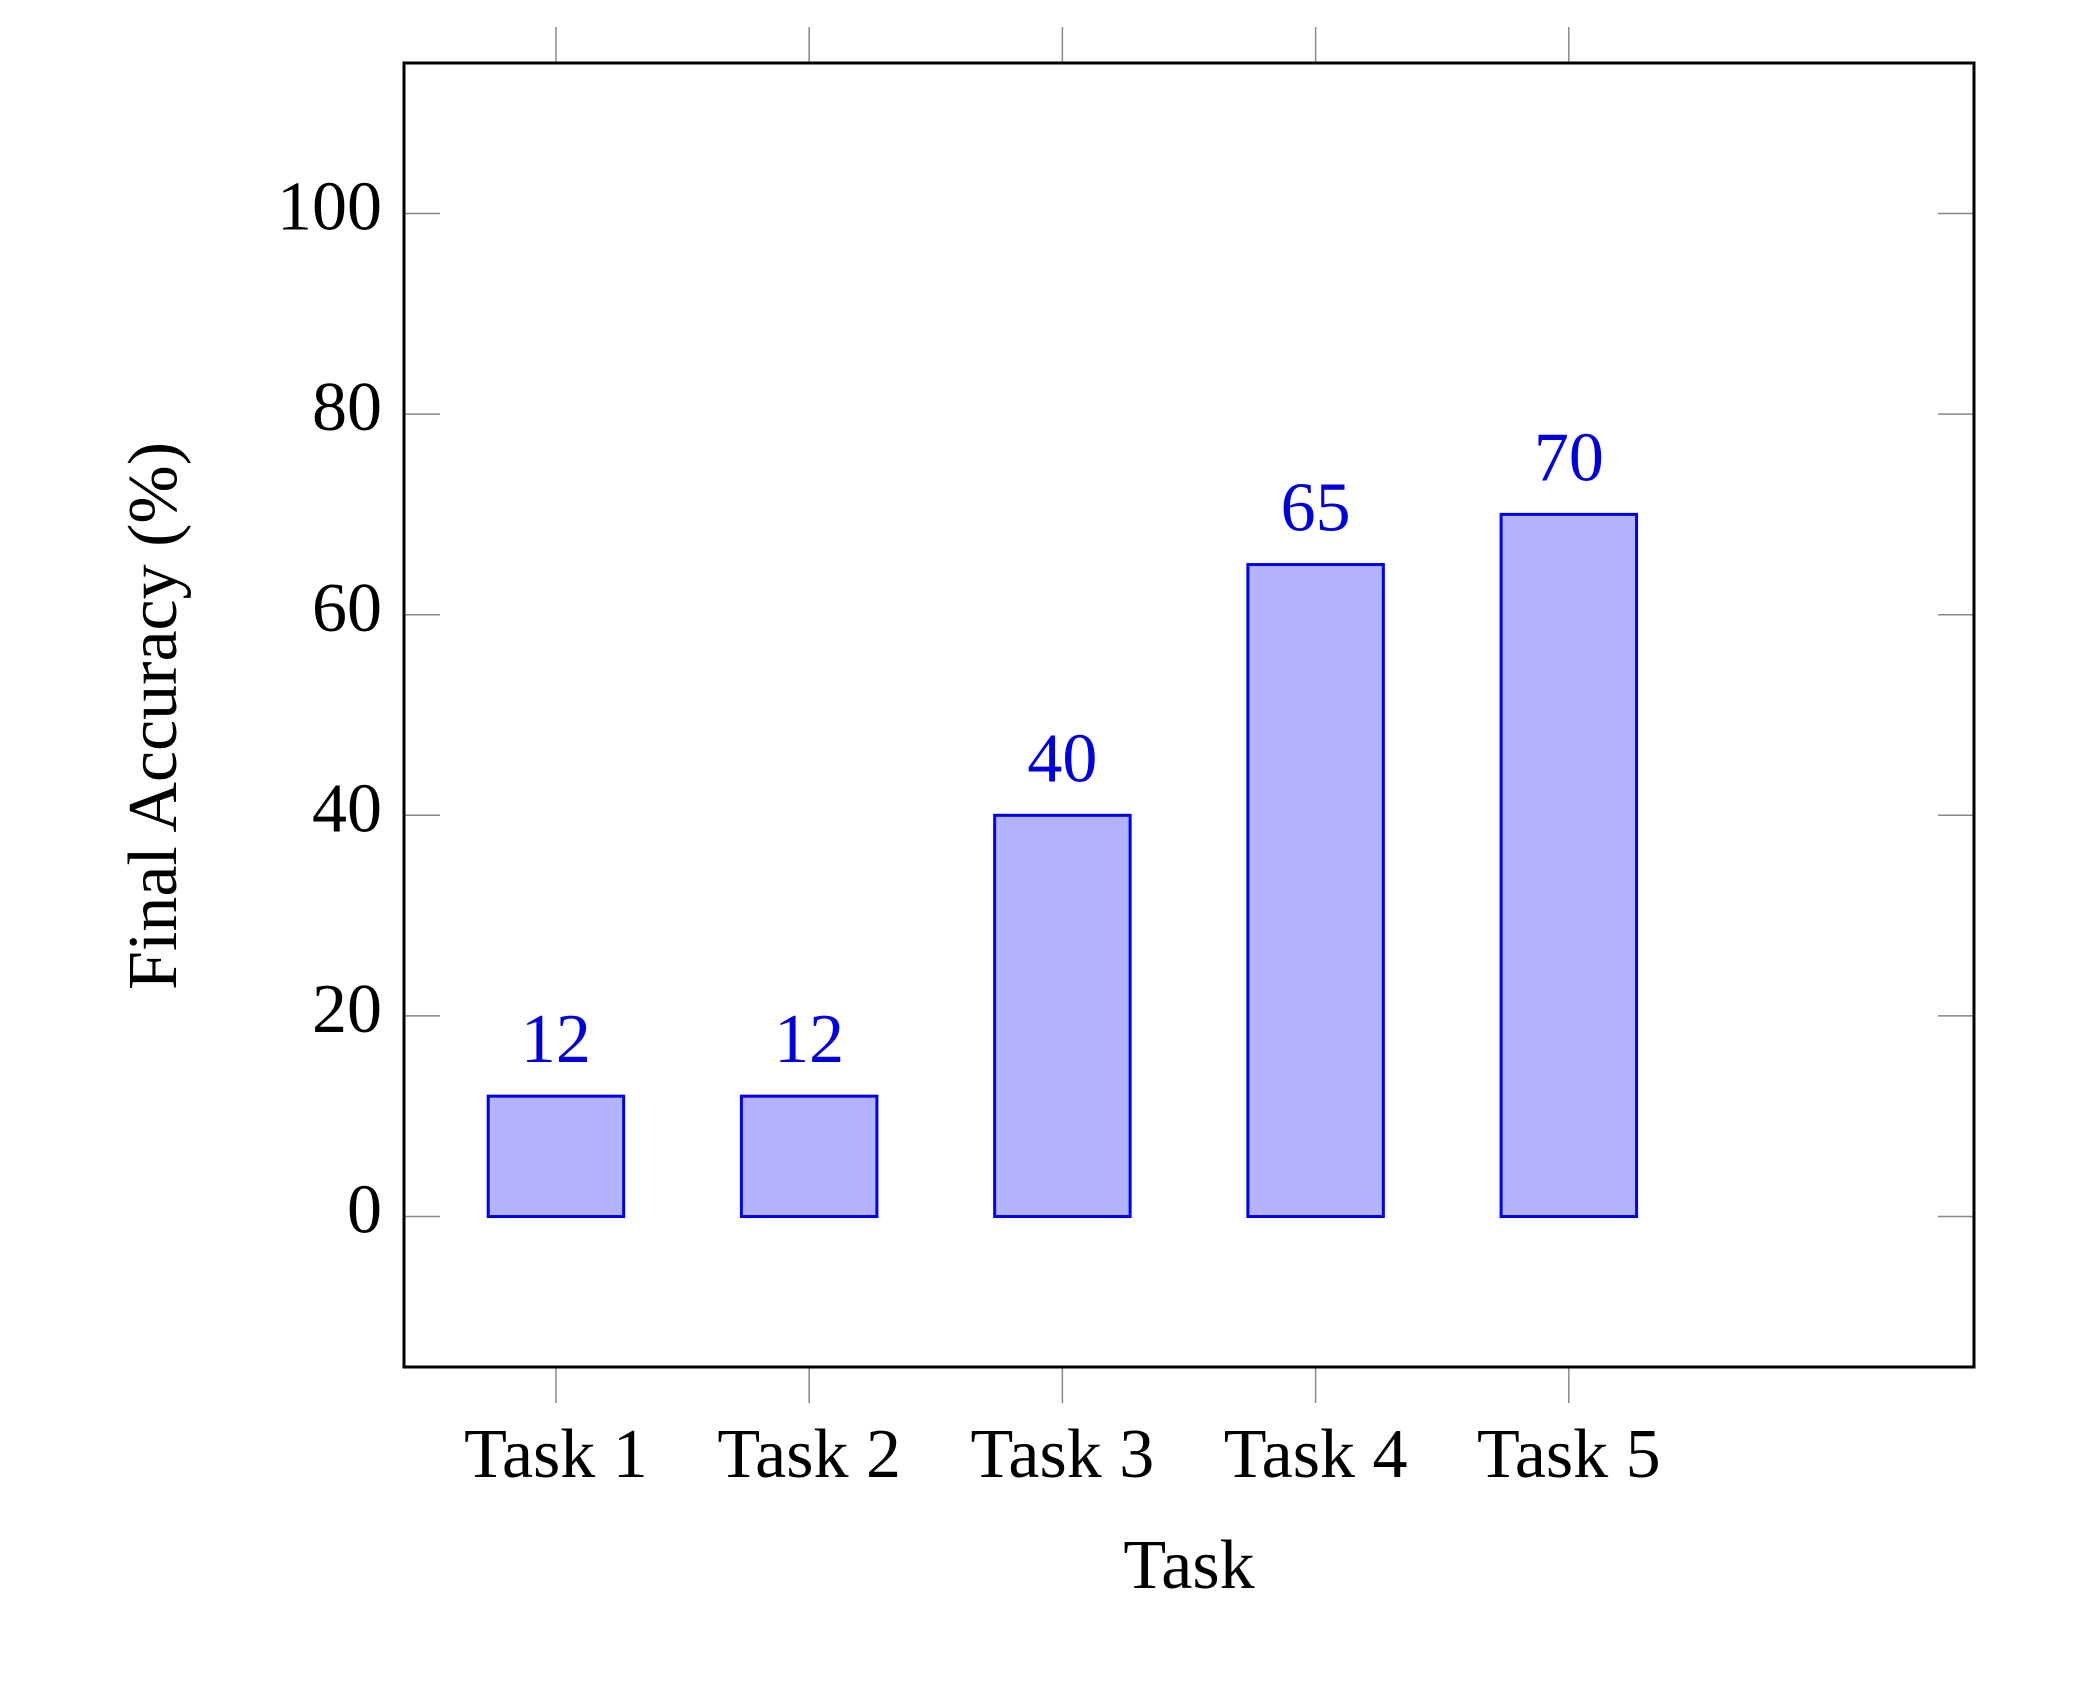  What do you see at coordinates (1188, 1565) in the screenshot?
I see `x-axis-label: Task` at bounding box center [1188, 1565].